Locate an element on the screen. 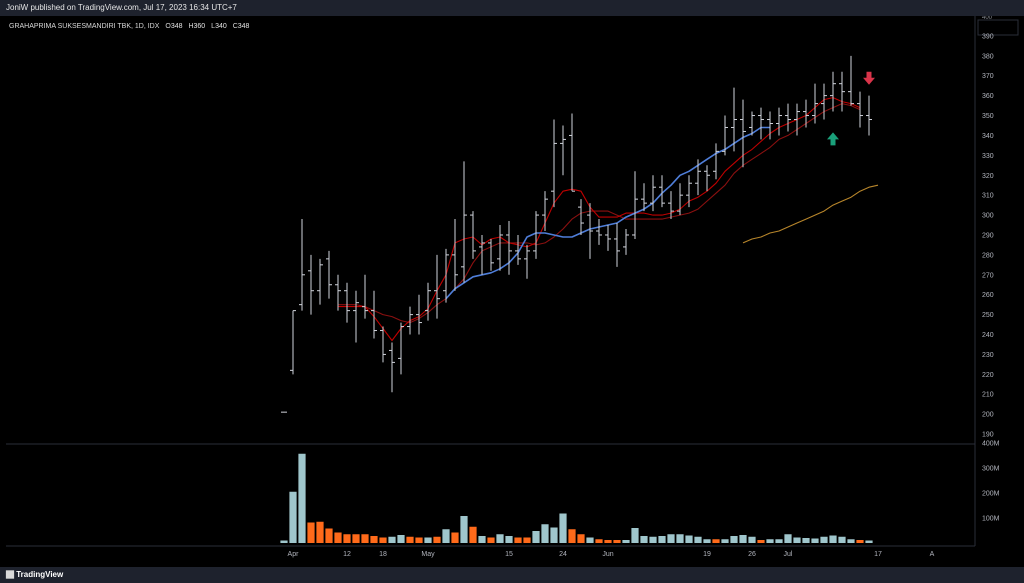 Image resolution: width=1024 pixels, height=583 pixels. price-tick-label: 210 is located at coordinates (988, 395).